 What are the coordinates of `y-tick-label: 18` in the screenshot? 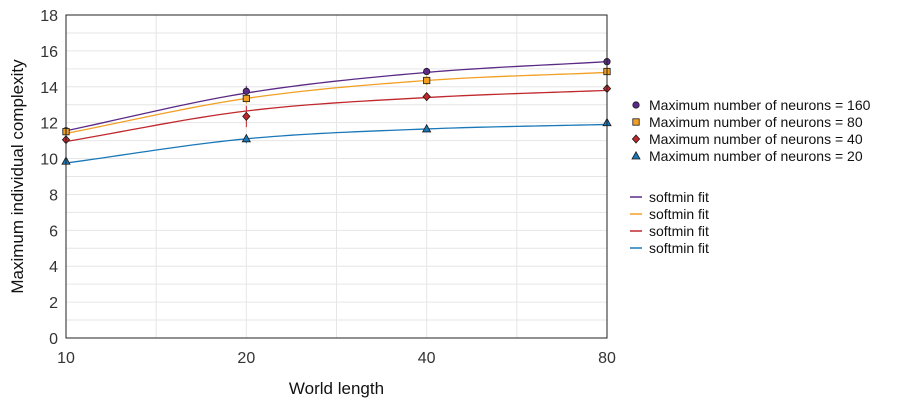 It's located at (49, 16).